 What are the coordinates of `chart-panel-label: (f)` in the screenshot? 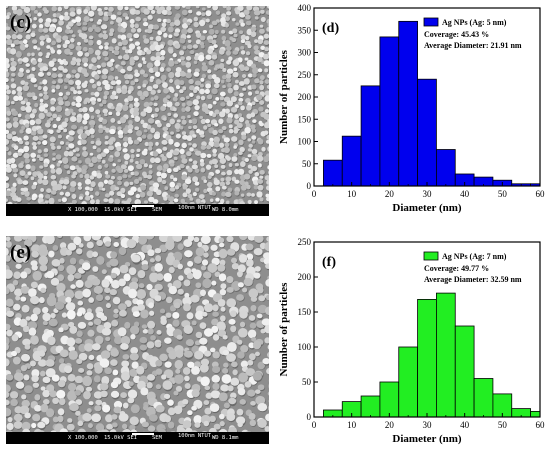 It's located at (329, 262).